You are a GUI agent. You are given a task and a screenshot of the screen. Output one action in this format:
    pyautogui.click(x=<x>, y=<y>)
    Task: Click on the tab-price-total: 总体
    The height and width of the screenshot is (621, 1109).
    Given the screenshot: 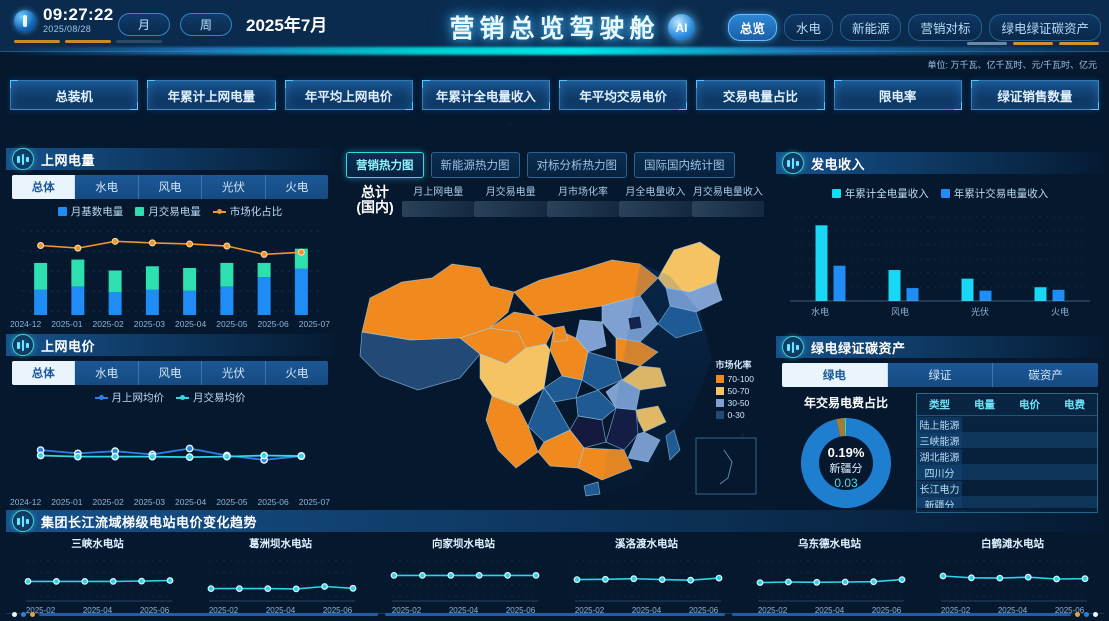 What is the action you would take?
    pyautogui.click(x=44, y=373)
    